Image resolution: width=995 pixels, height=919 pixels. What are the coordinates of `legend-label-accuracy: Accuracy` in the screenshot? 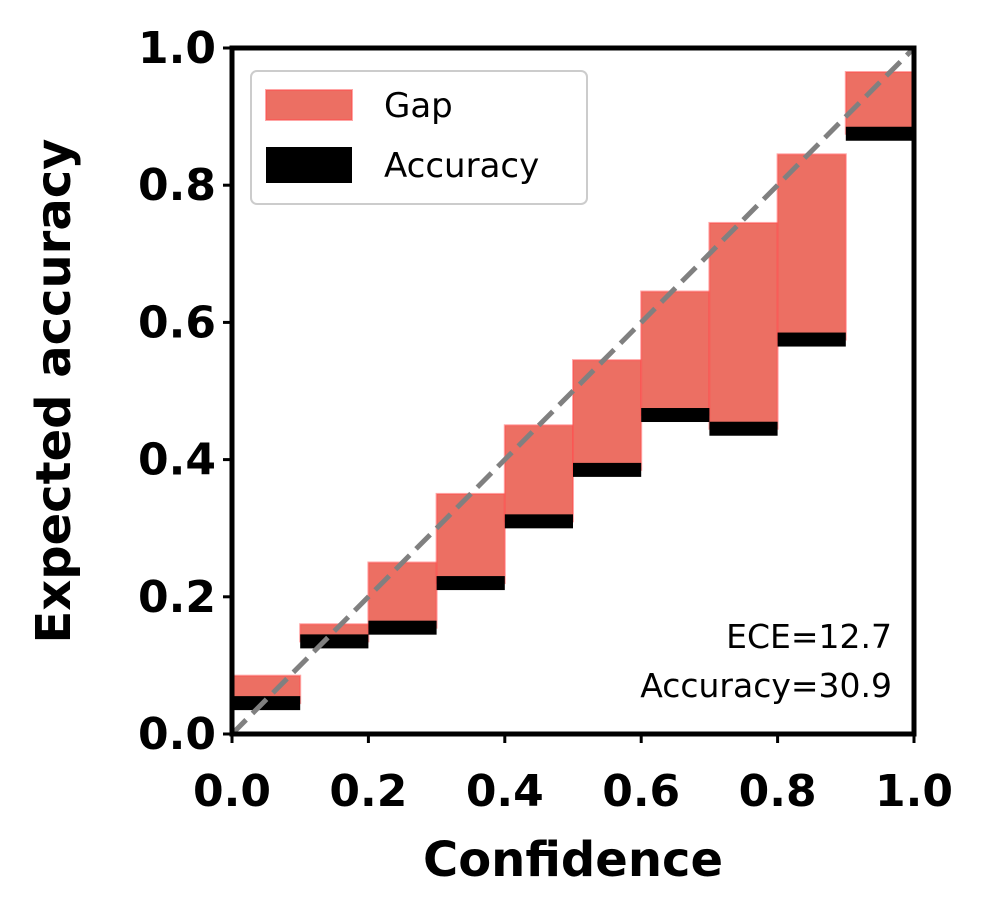 It's located at (461, 166).